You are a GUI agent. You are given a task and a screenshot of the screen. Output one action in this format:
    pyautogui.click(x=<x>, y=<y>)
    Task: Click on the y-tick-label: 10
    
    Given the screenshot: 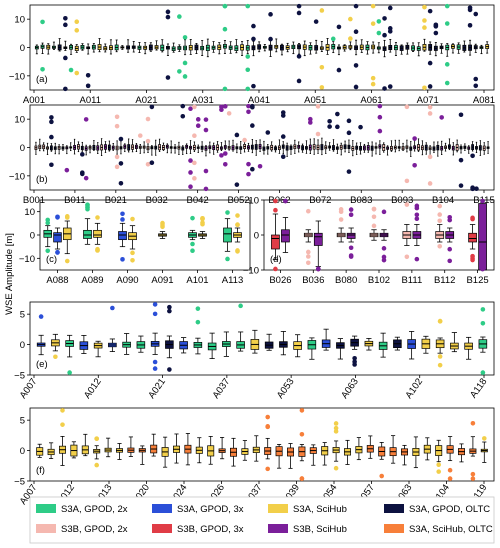 What is the action you would take?
    pyautogui.click(x=19, y=120)
    